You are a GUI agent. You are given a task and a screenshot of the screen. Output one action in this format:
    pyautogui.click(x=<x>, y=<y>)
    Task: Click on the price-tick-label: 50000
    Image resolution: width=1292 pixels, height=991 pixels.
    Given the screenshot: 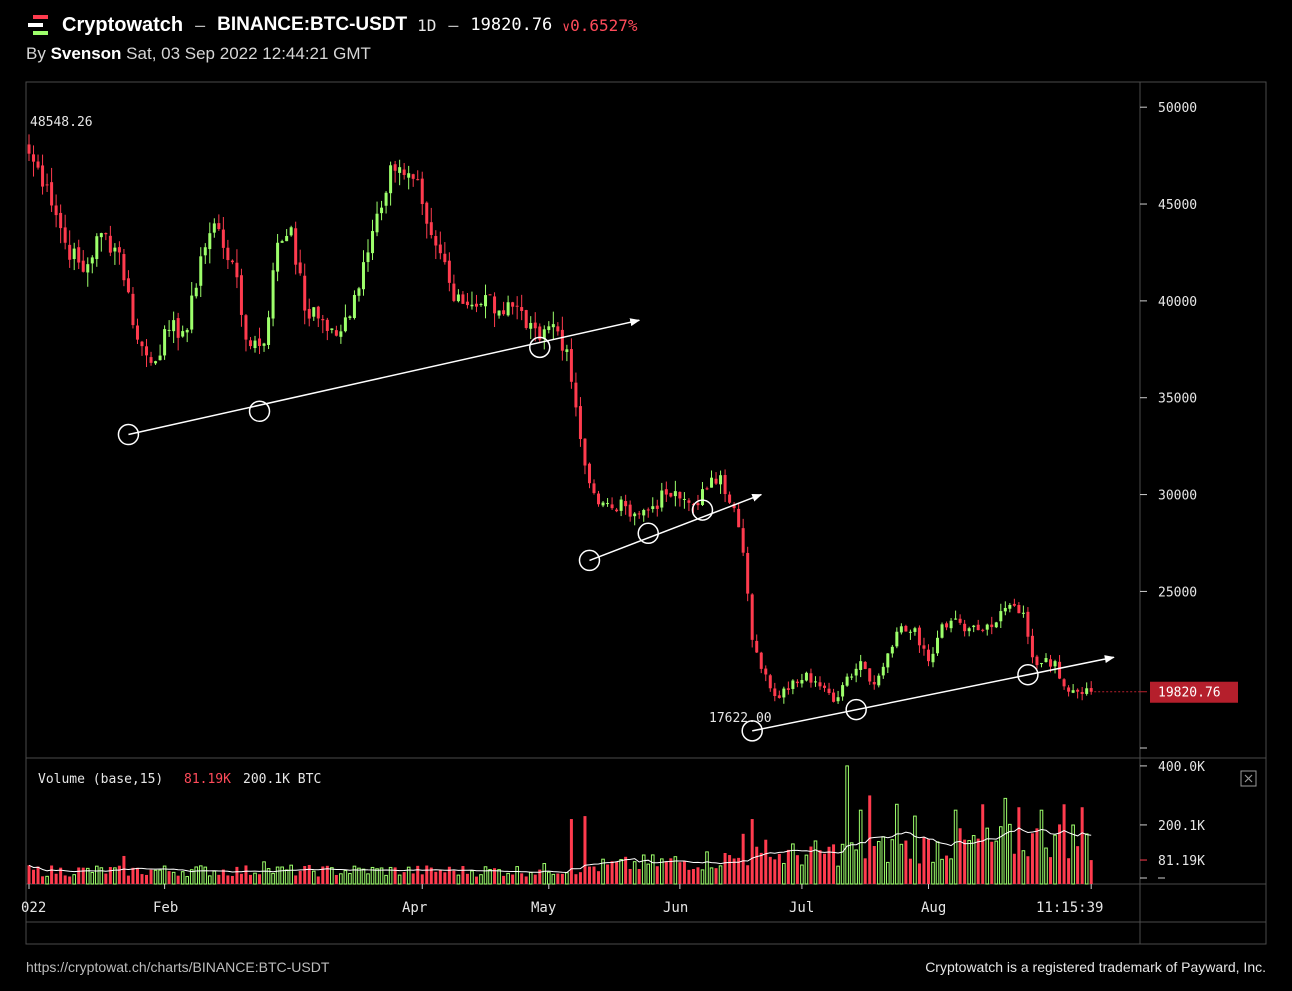 What is the action you would take?
    pyautogui.click(x=1177, y=108)
    